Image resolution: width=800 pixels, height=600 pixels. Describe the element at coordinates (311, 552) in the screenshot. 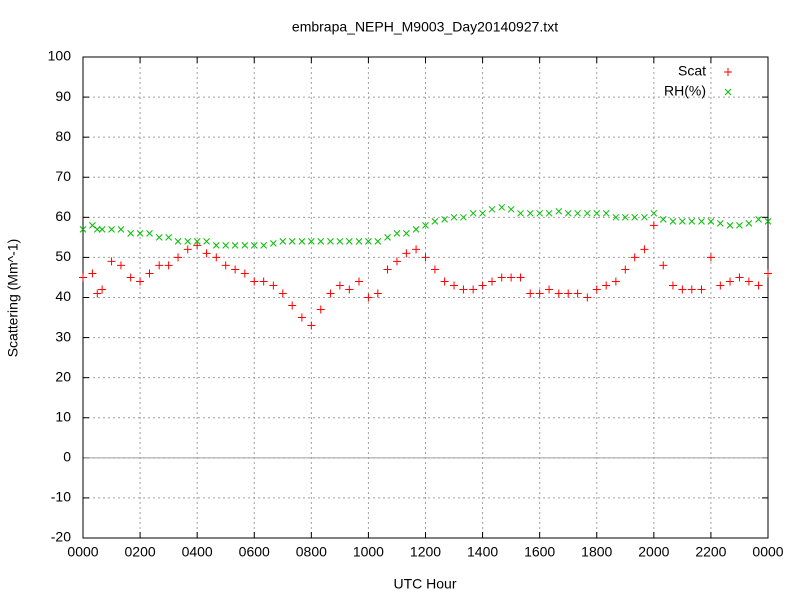

I see `x-tick-label: 0800` at that location.